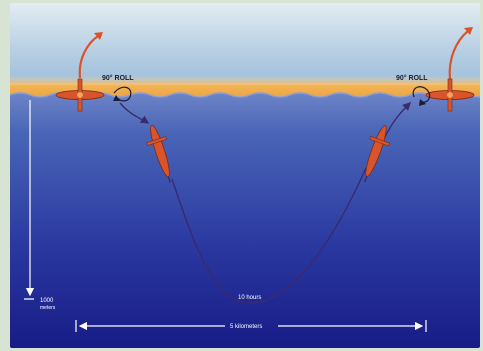 The height and width of the screenshot is (351, 483). Describe the element at coordinates (249, 298) in the screenshot. I see `duration-label: 10 hours` at that location.